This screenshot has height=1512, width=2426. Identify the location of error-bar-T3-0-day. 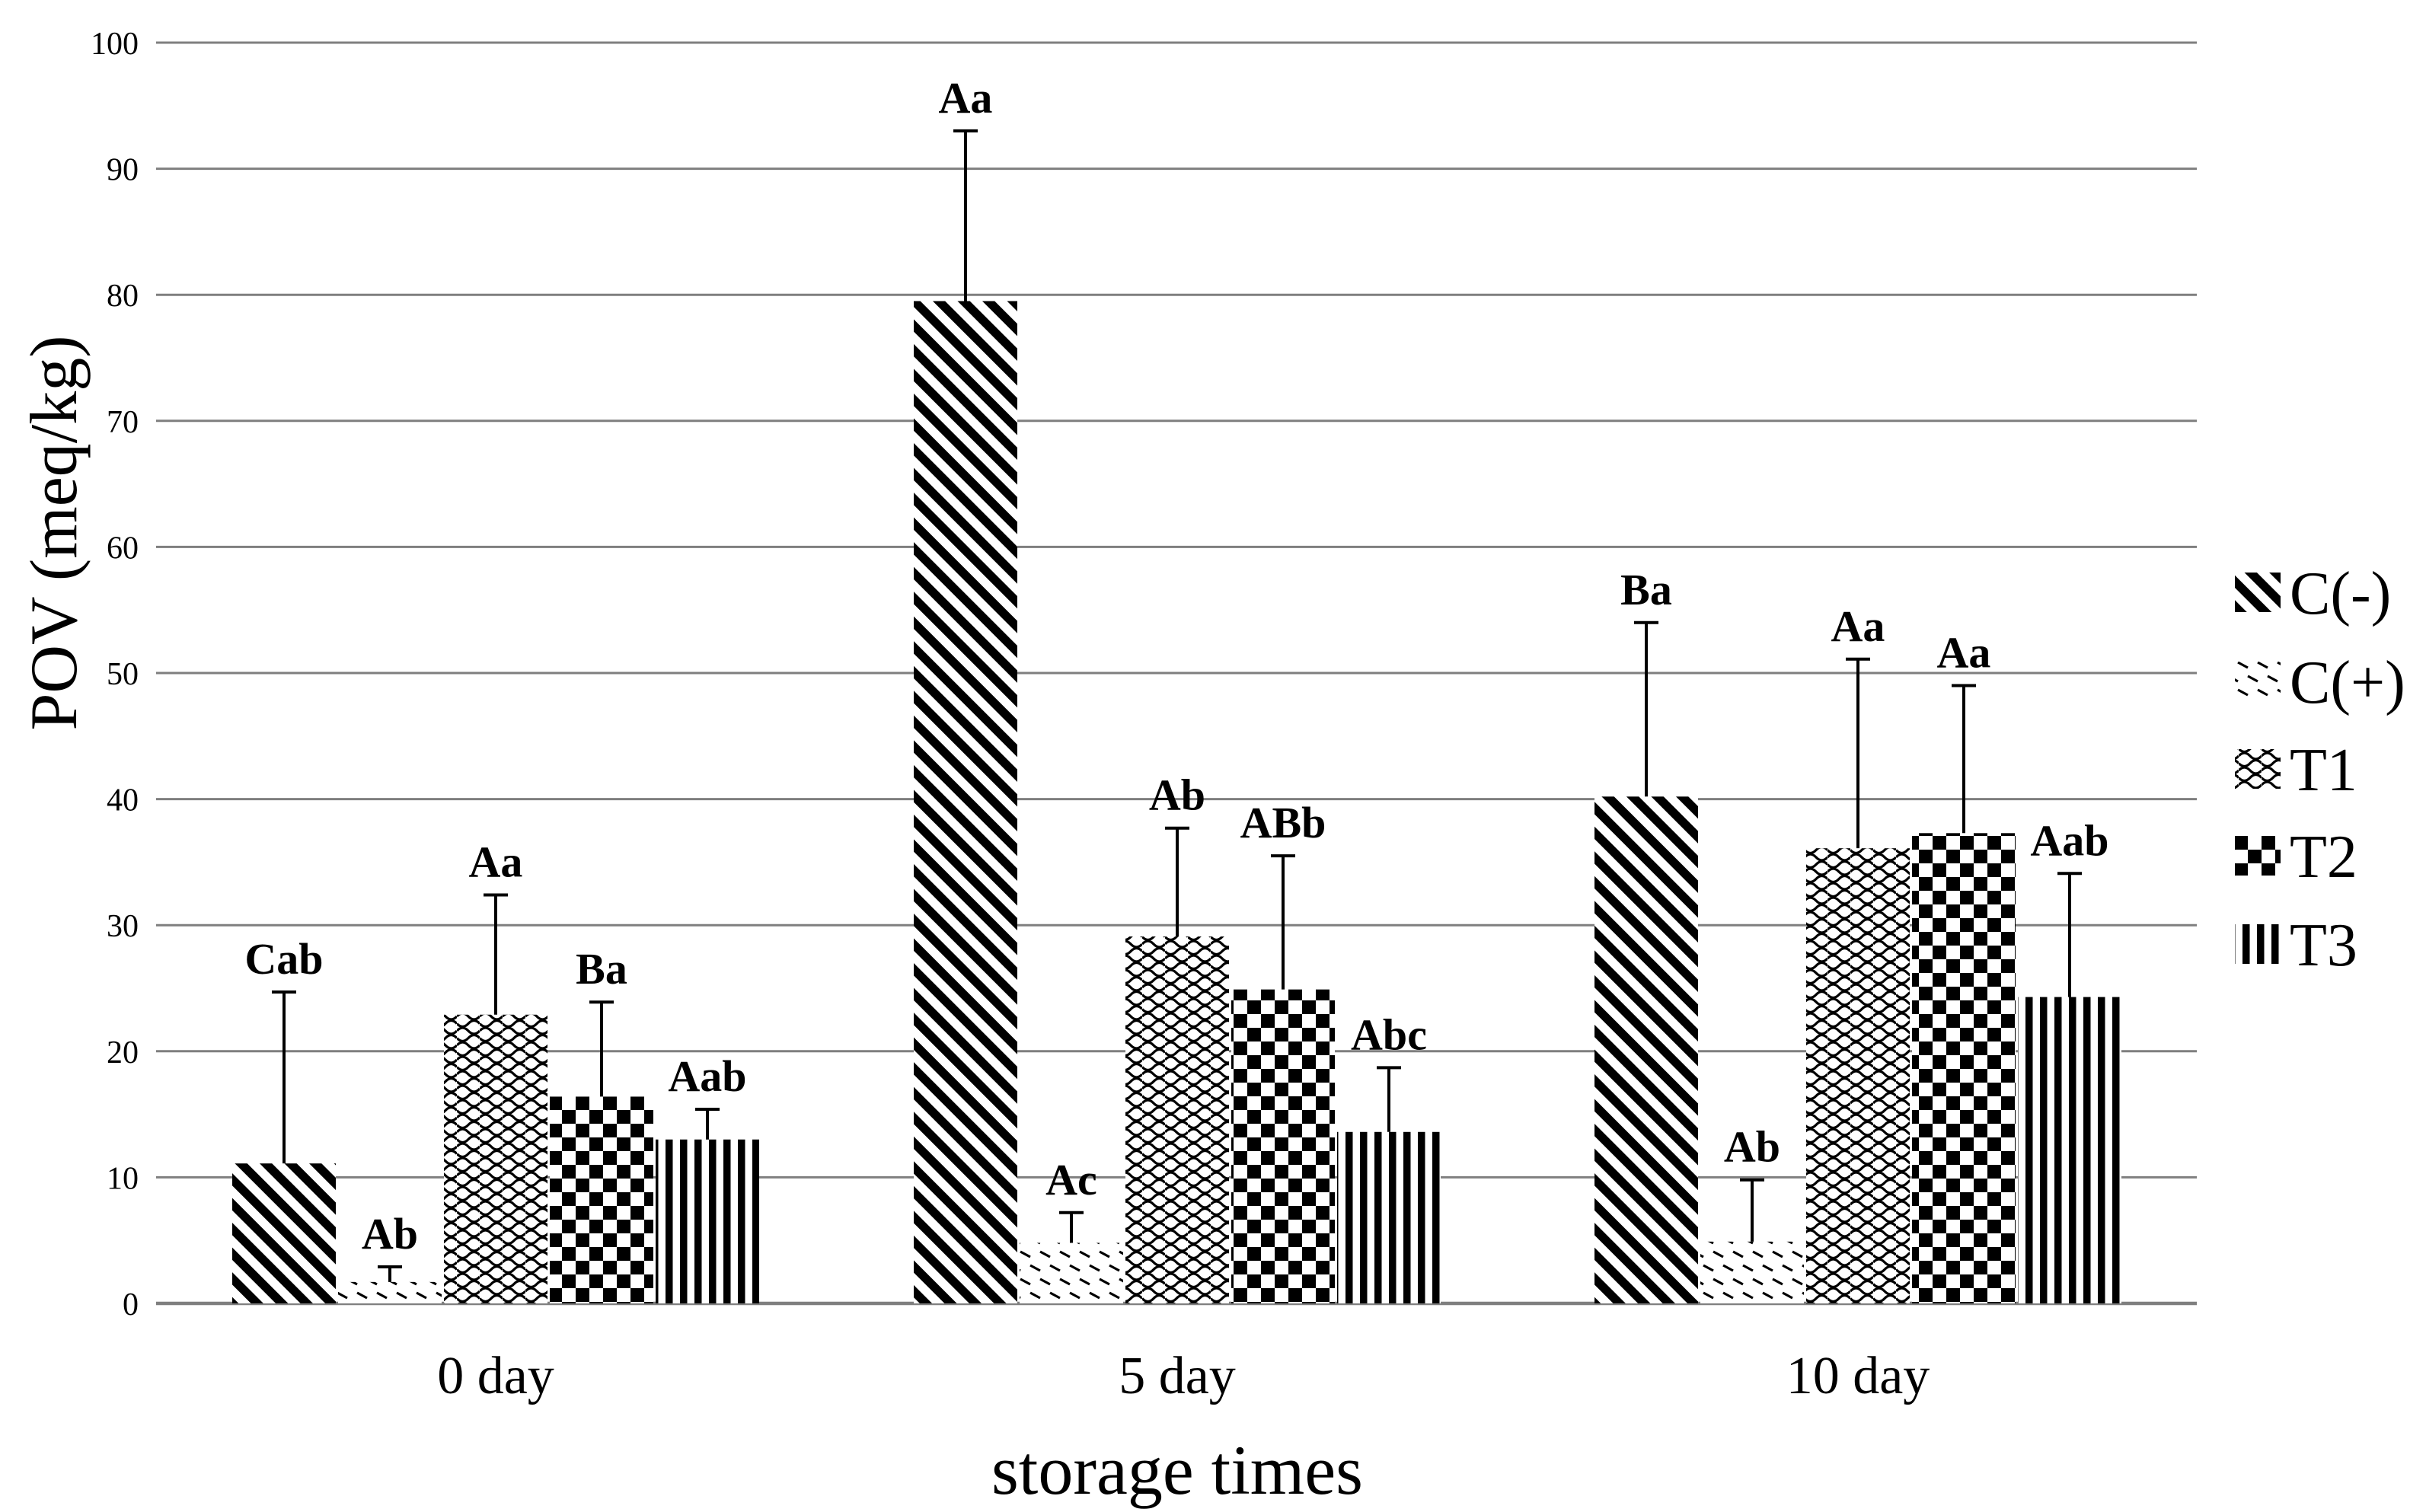
(707, 1123).